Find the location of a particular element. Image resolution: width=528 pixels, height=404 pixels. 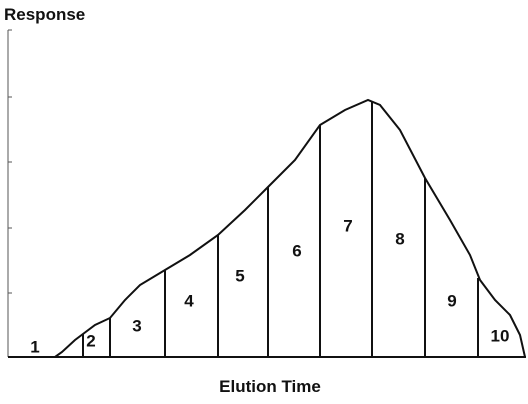

fraction-label: 9 is located at coordinates (451, 300).